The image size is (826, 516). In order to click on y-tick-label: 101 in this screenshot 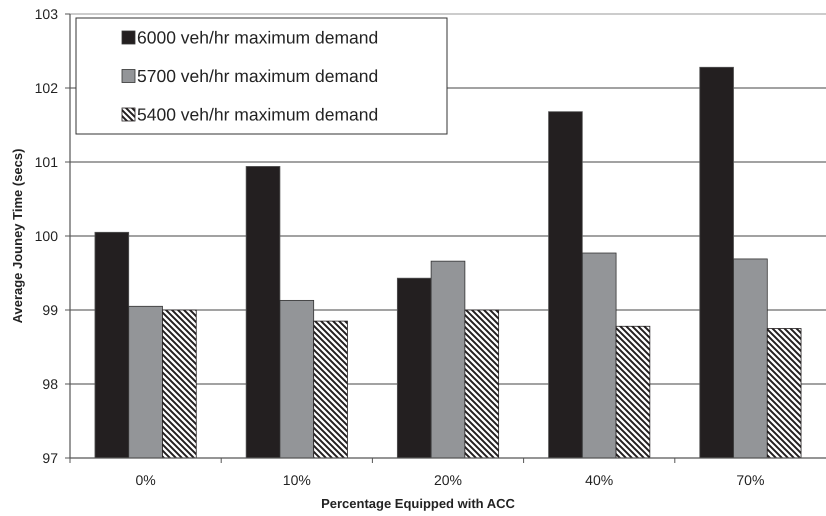, I will do `click(46, 162)`.